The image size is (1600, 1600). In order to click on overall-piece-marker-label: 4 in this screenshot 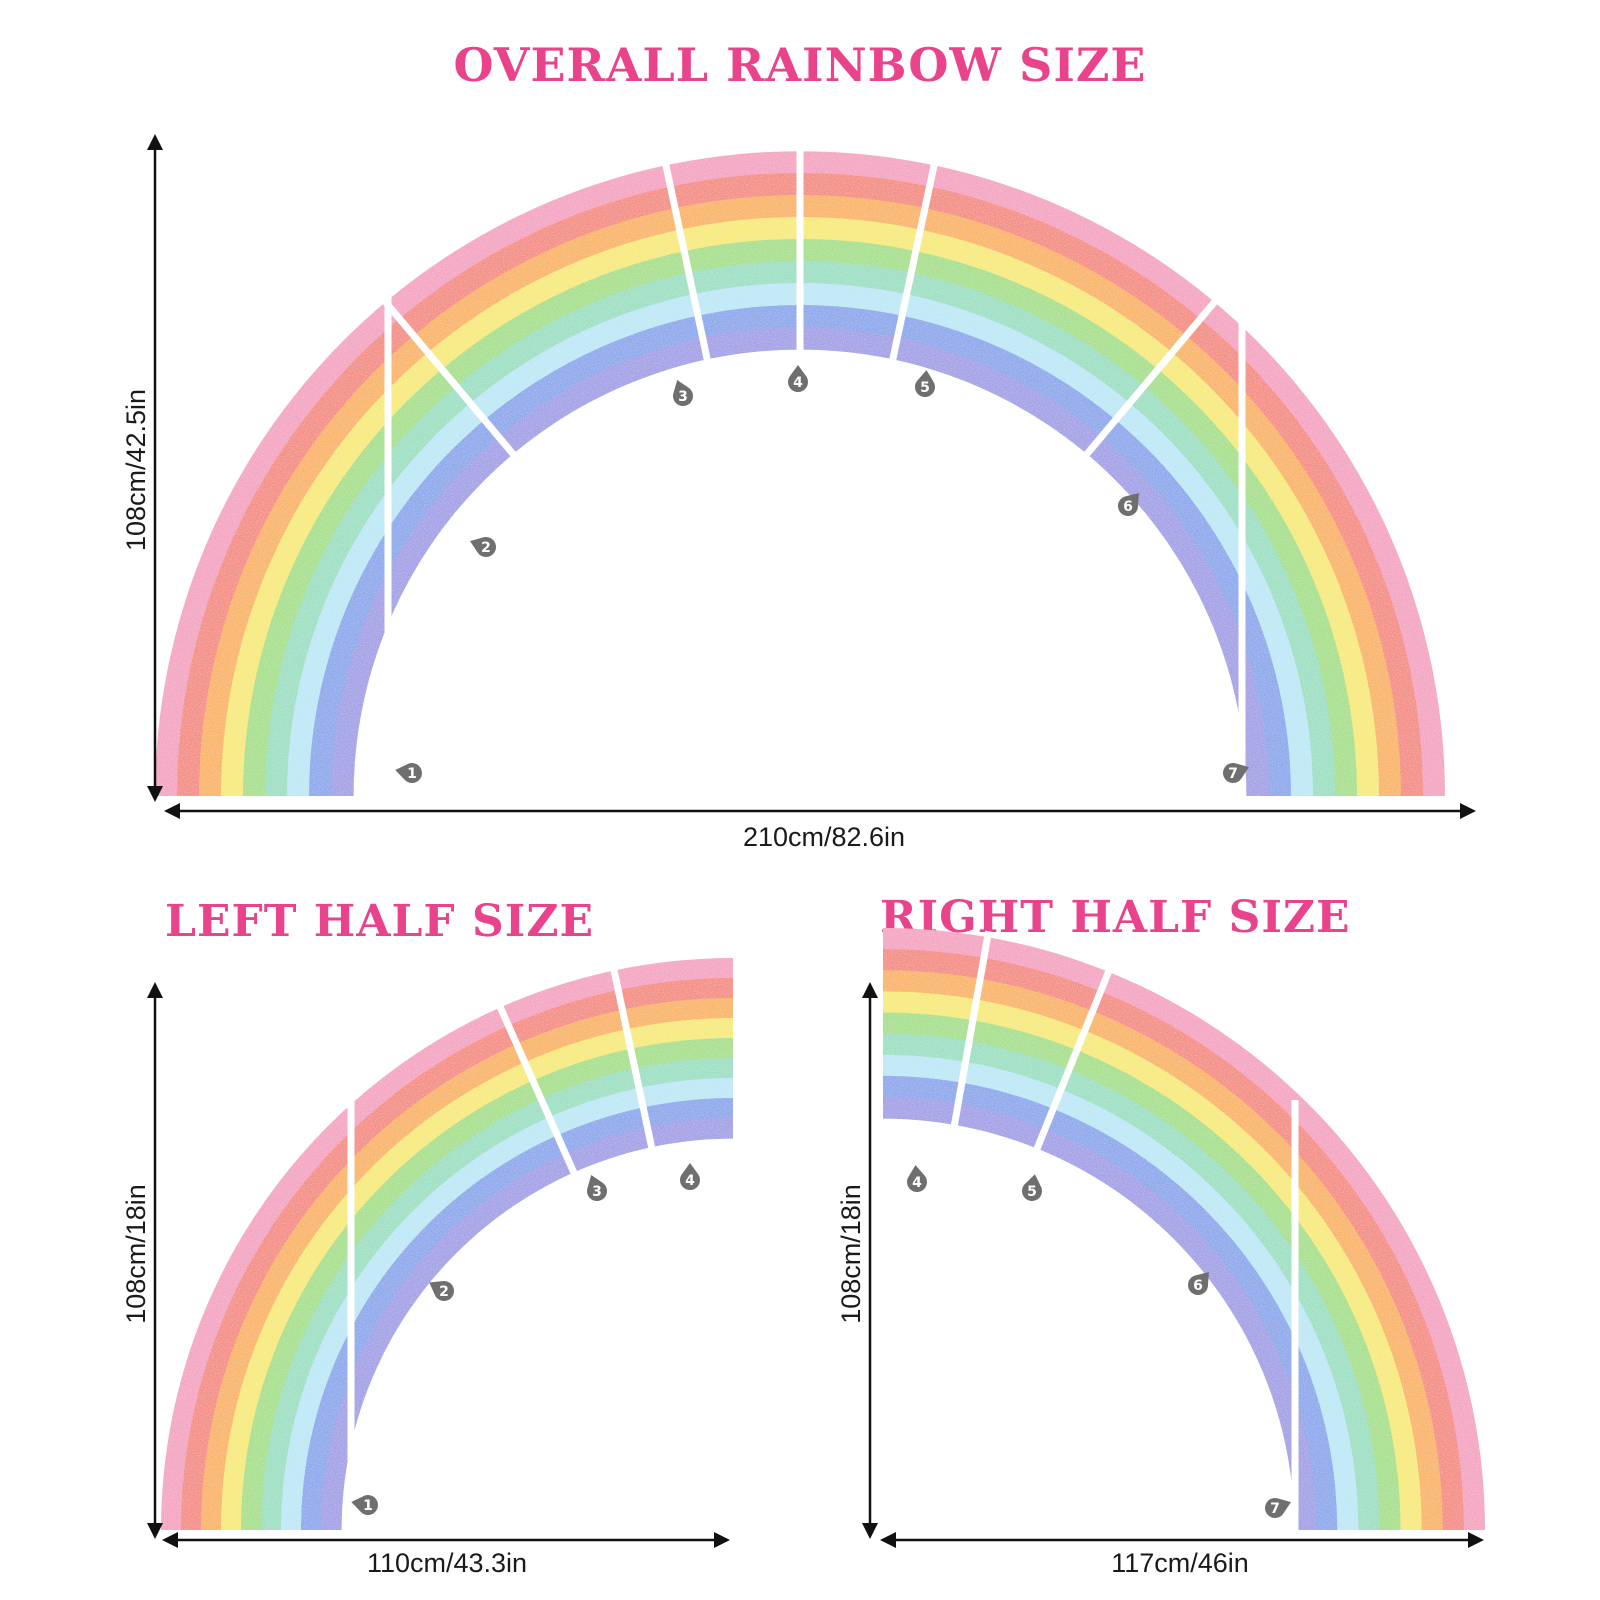, I will do `click(798, 383)`.